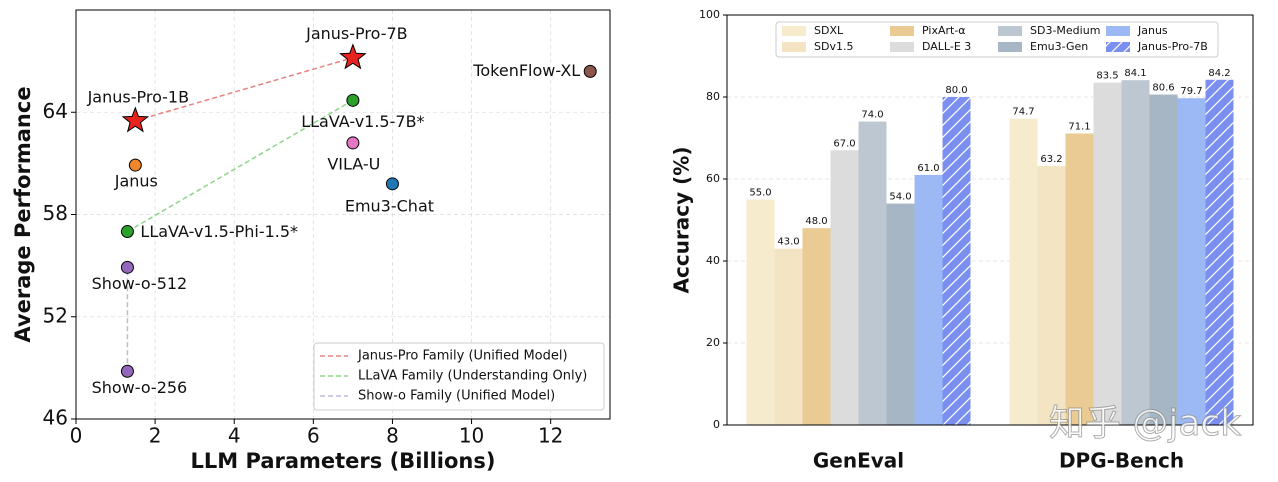 The image size is (1278, 482). I want to click on value-label: 48.0, so click(816, 221).